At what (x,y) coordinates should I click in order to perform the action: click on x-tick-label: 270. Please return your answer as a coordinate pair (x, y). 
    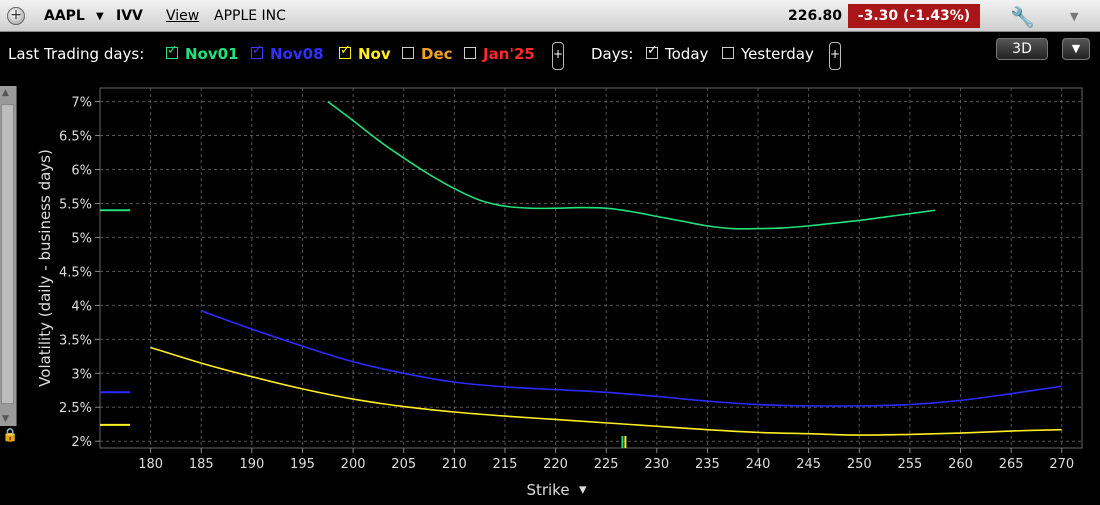
    Looking at the image, I should click on (1061, 464).